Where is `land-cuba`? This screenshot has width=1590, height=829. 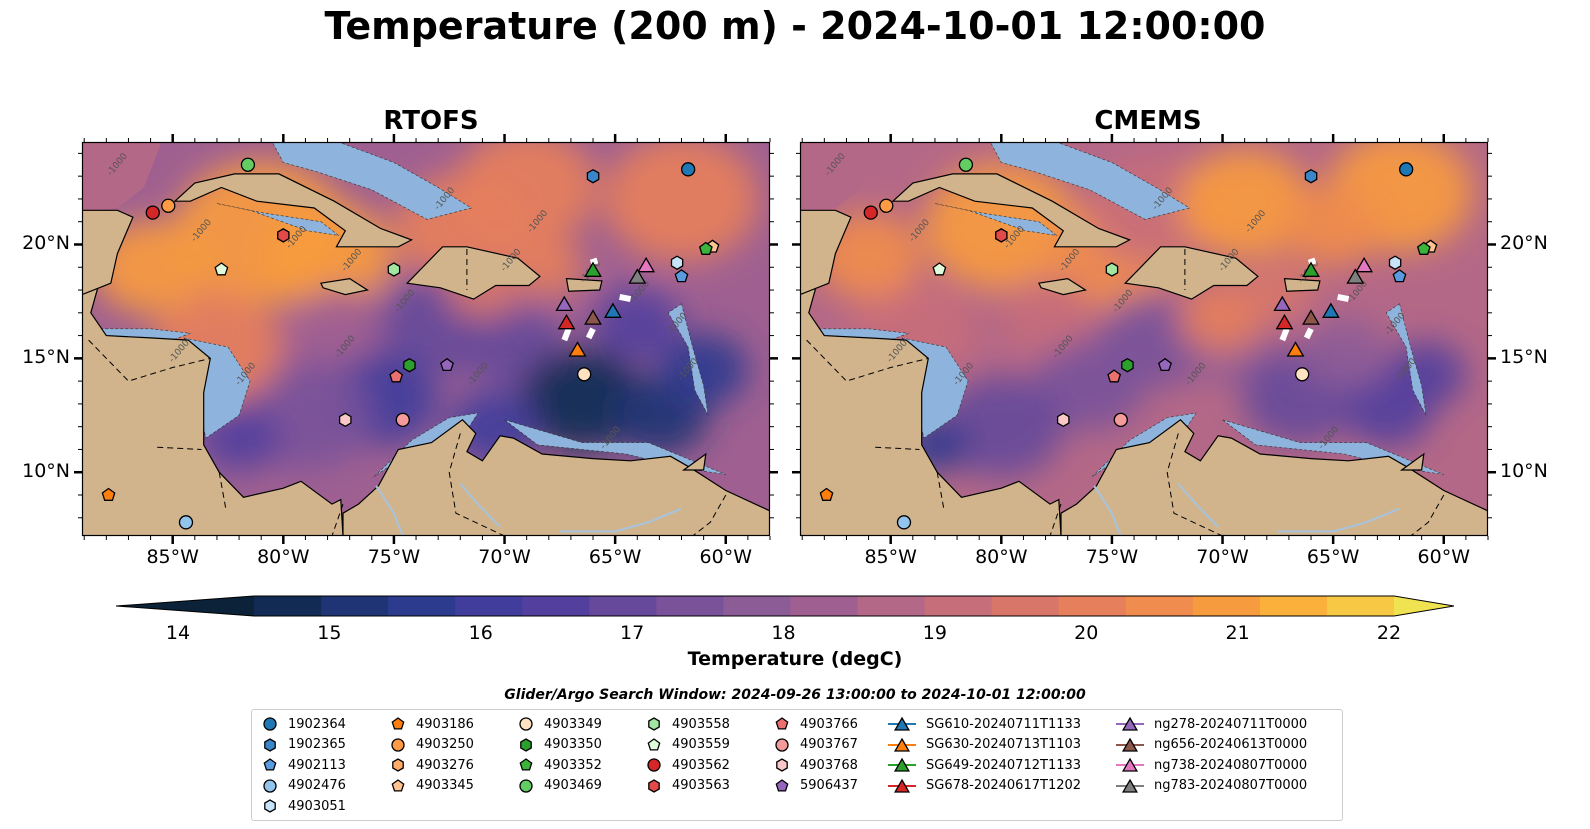
land-cuba is located at coordinates (1011, 210).